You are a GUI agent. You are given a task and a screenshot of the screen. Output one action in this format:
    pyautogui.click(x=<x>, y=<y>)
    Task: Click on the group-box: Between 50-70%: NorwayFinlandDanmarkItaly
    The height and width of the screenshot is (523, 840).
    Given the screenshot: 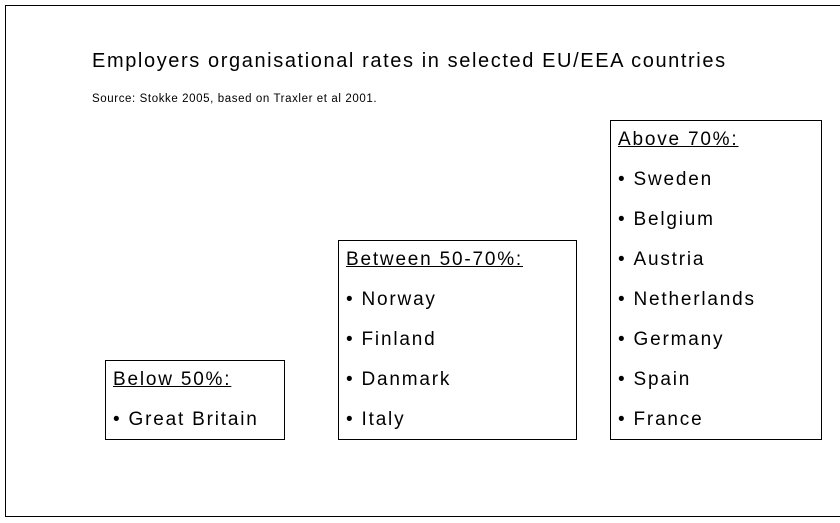 What is the action you would take?
    pyautogui.click(x=457, y=340)
    